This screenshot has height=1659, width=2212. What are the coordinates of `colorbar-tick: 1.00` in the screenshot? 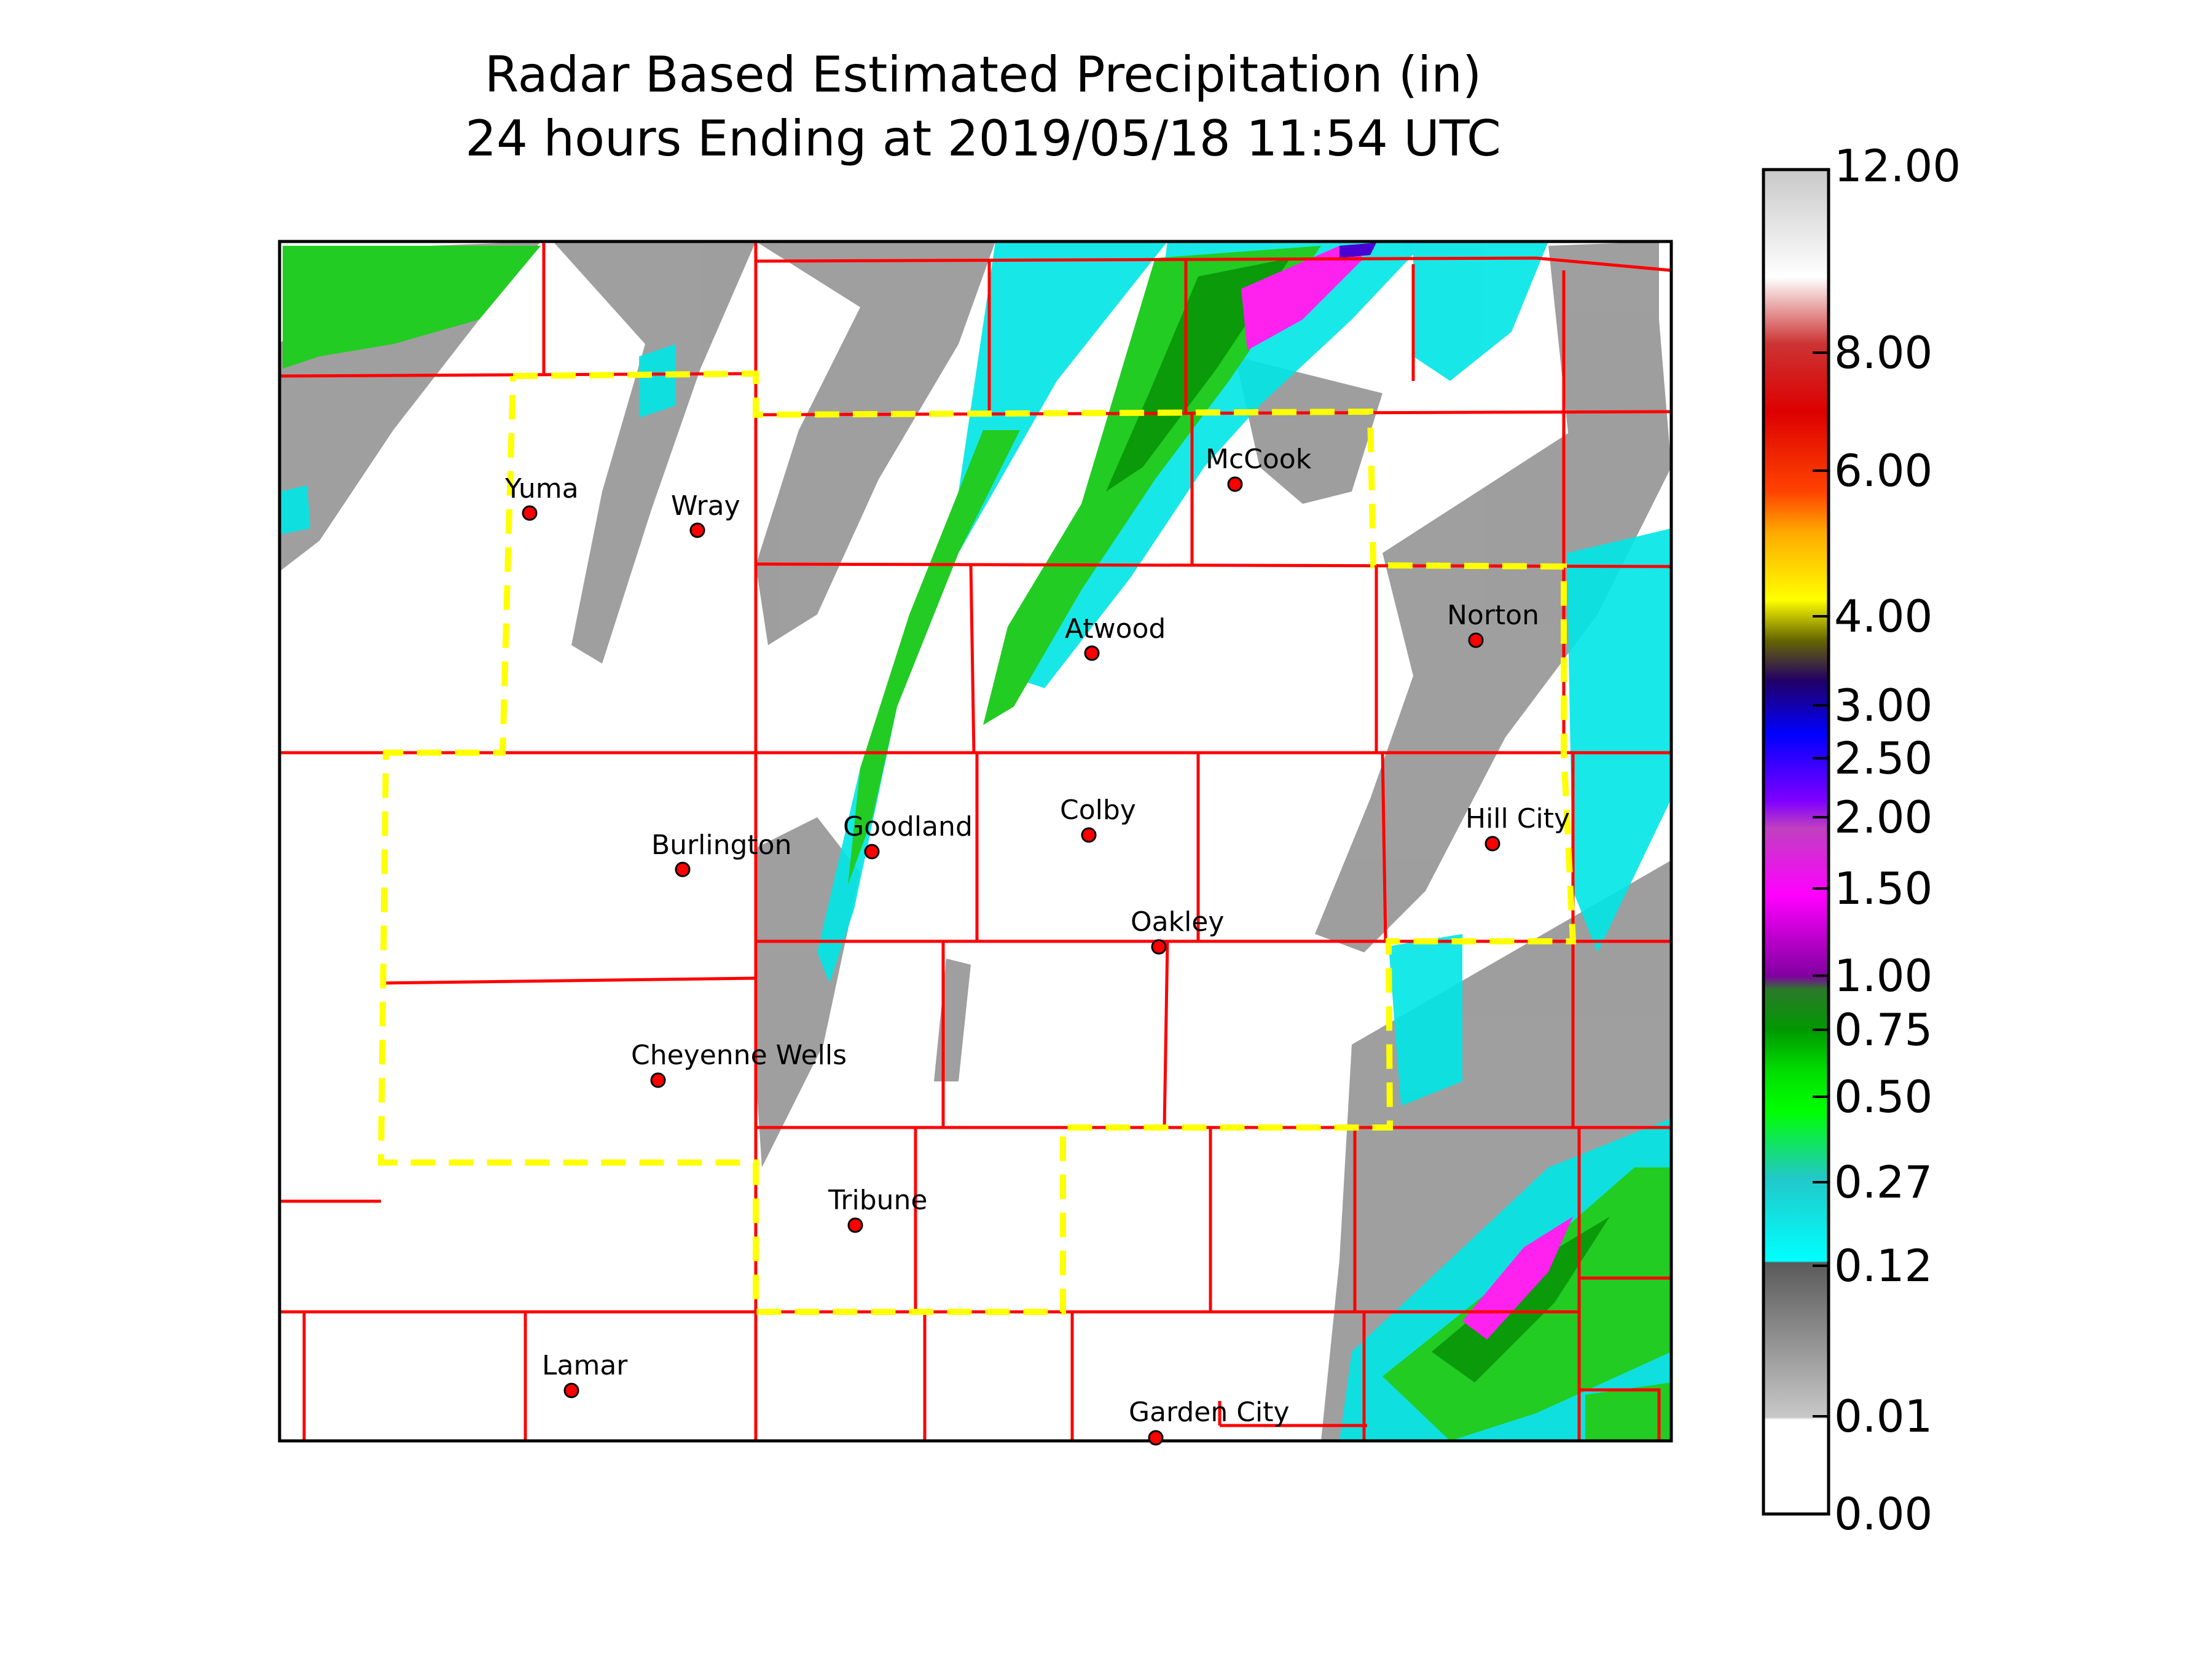 It's located at (1883, 976).